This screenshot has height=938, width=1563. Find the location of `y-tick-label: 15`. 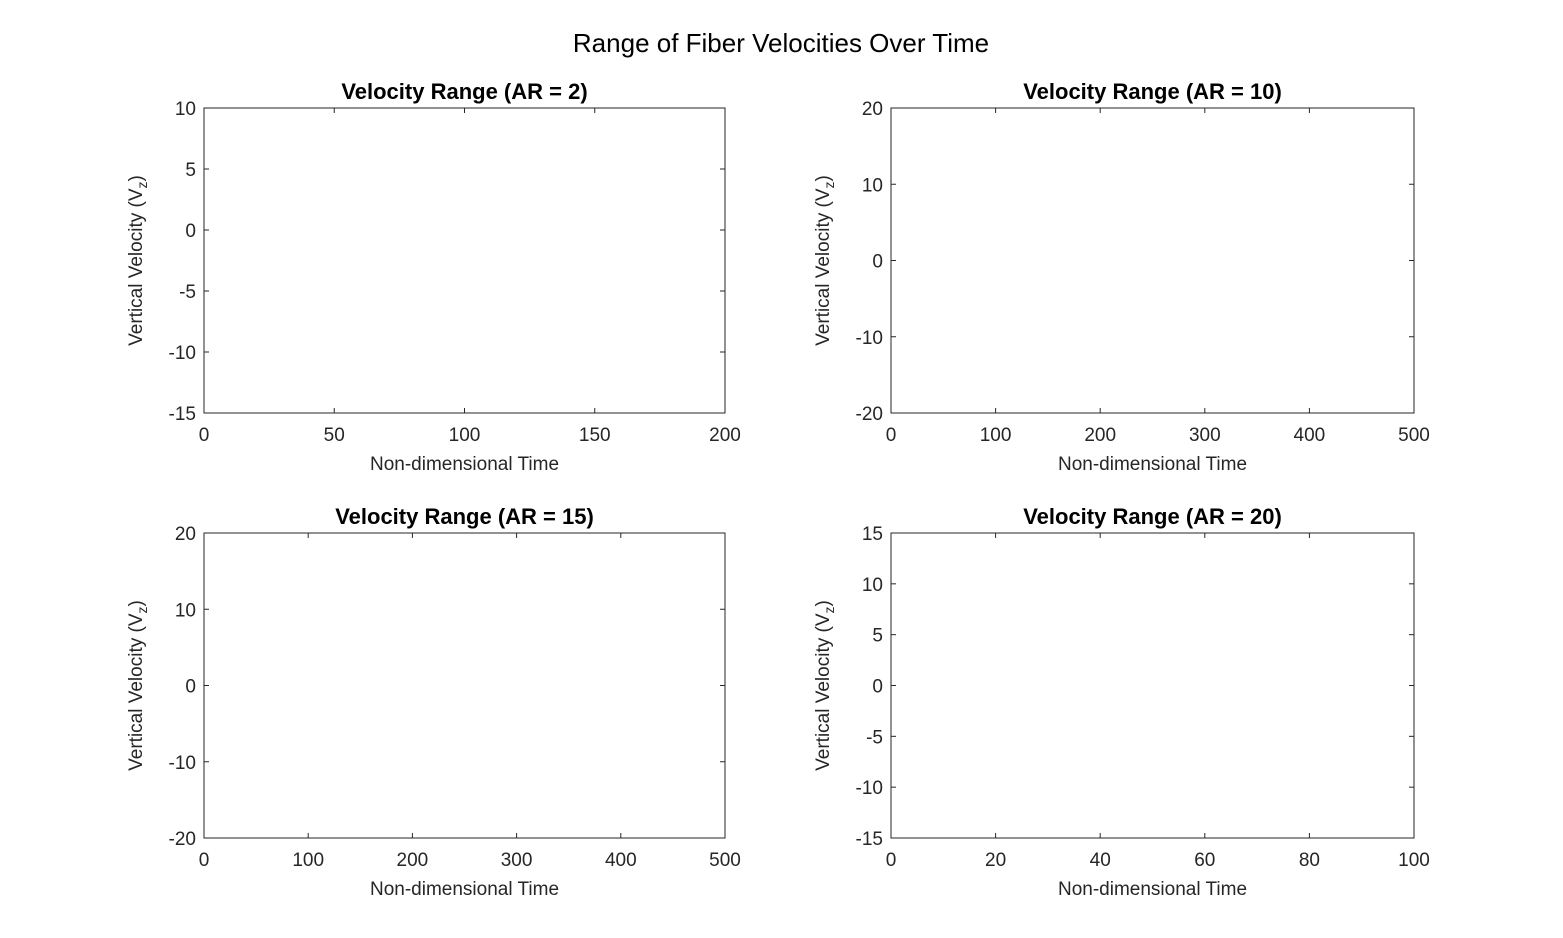

y-tick-label: 15 is located at coordinates (872, 534).